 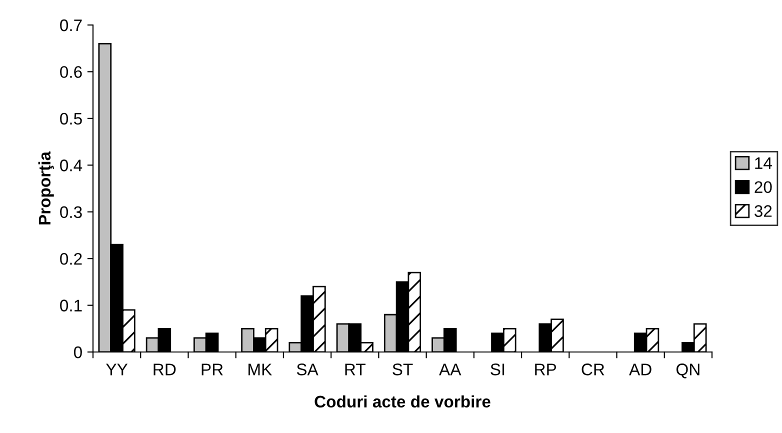 What do you see at coordinates (117, 370) in the screenshot?
I see `x-tick-label: YY` at bounding box center [117, 370].